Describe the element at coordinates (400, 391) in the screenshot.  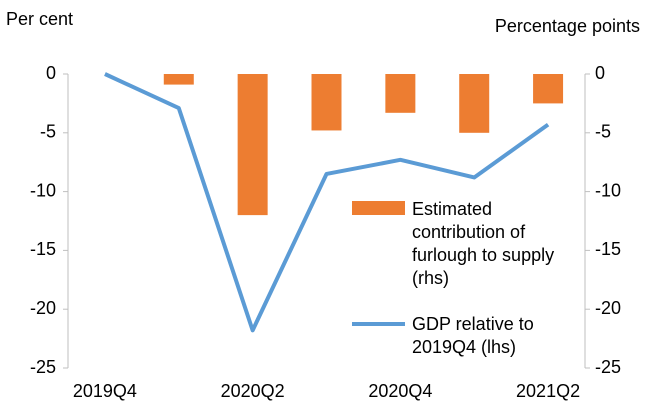
I see `x-tick-label: 2020Q4` at that location.